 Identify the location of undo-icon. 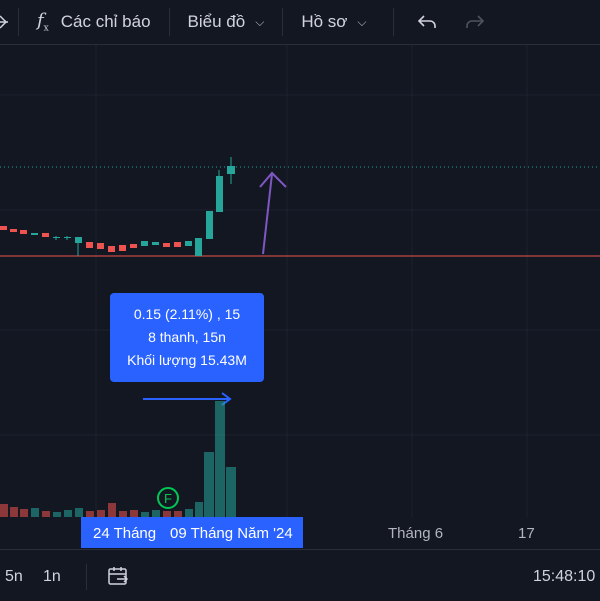
(426, 21).